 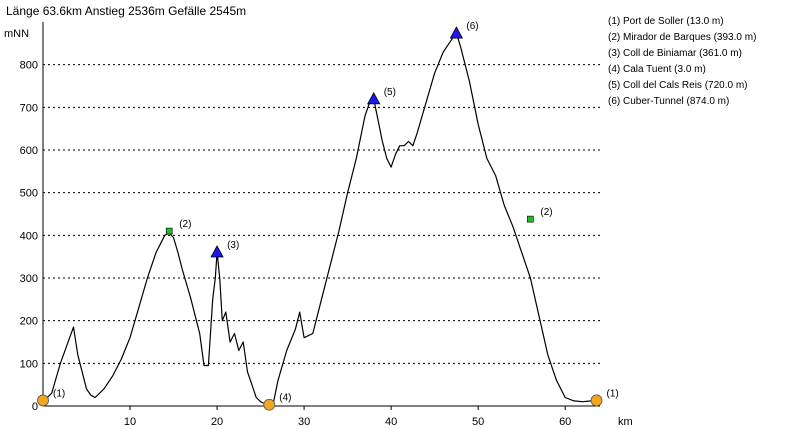 What do you see at coordinates (130, 422) in the screenshot?
I see `x-tick-label: 10` at bounding box center [130, 422].